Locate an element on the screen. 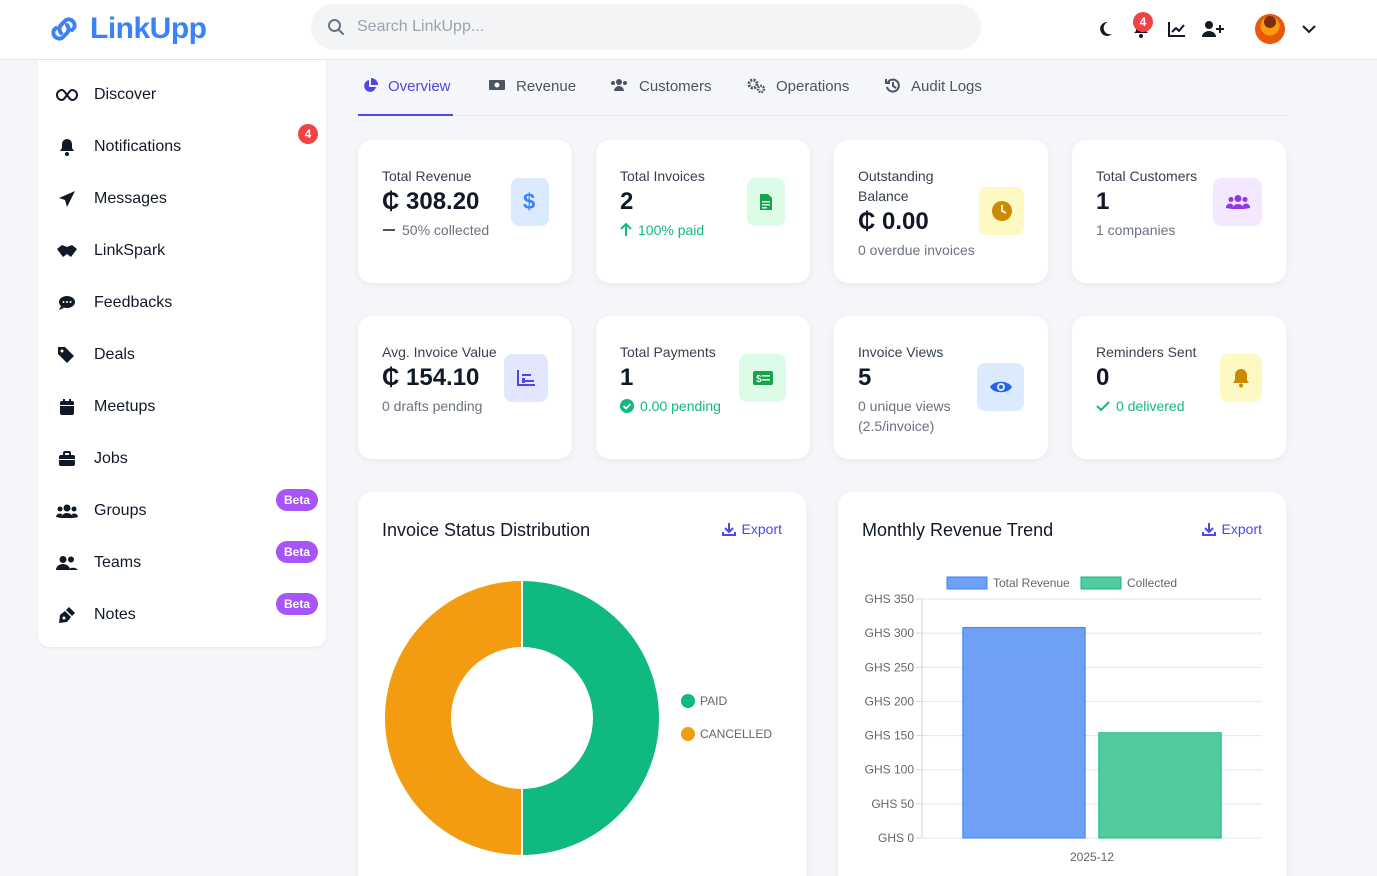 The width and height of the screenshot is (1377, 876). avatar is located at coordinates (1270, 29).